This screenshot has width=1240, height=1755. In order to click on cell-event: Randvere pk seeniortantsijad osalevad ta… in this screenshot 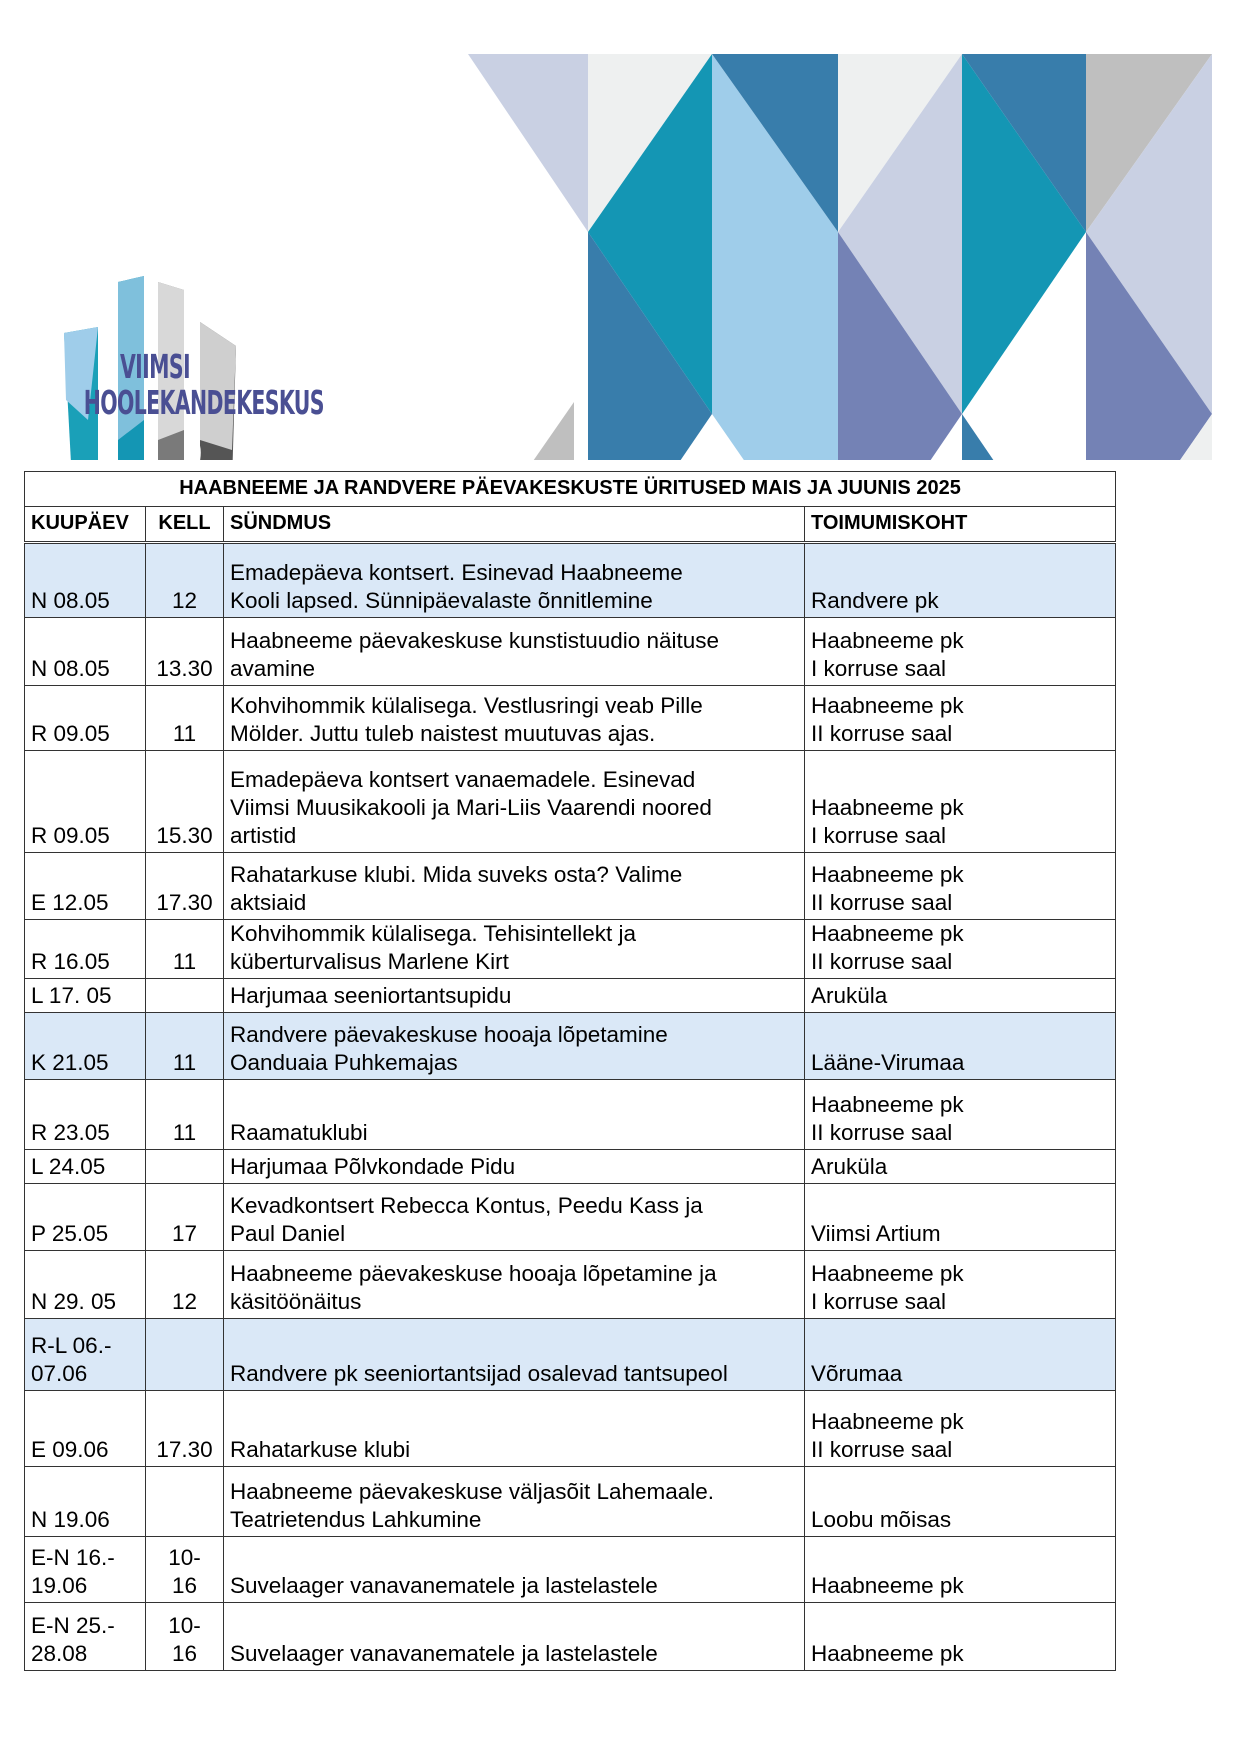, I will do `click(514, 1354)`.